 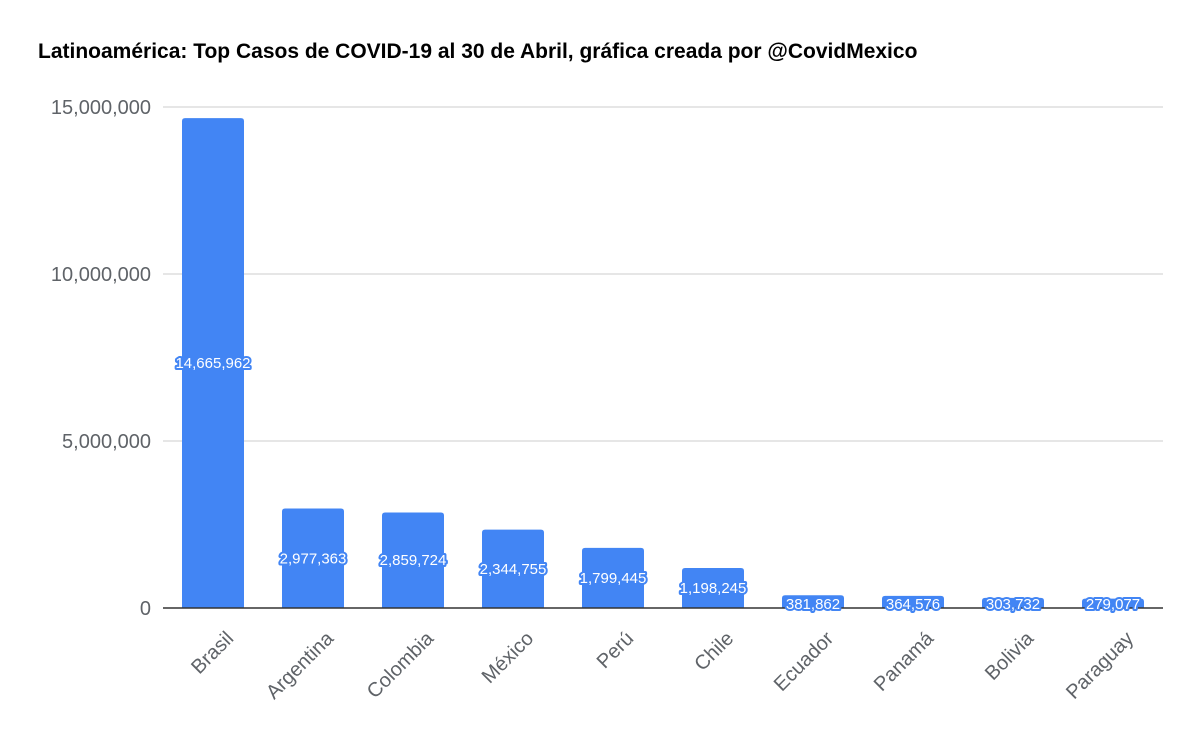 I want to click on data-label: 303,732, so click(x=1013, y=604).